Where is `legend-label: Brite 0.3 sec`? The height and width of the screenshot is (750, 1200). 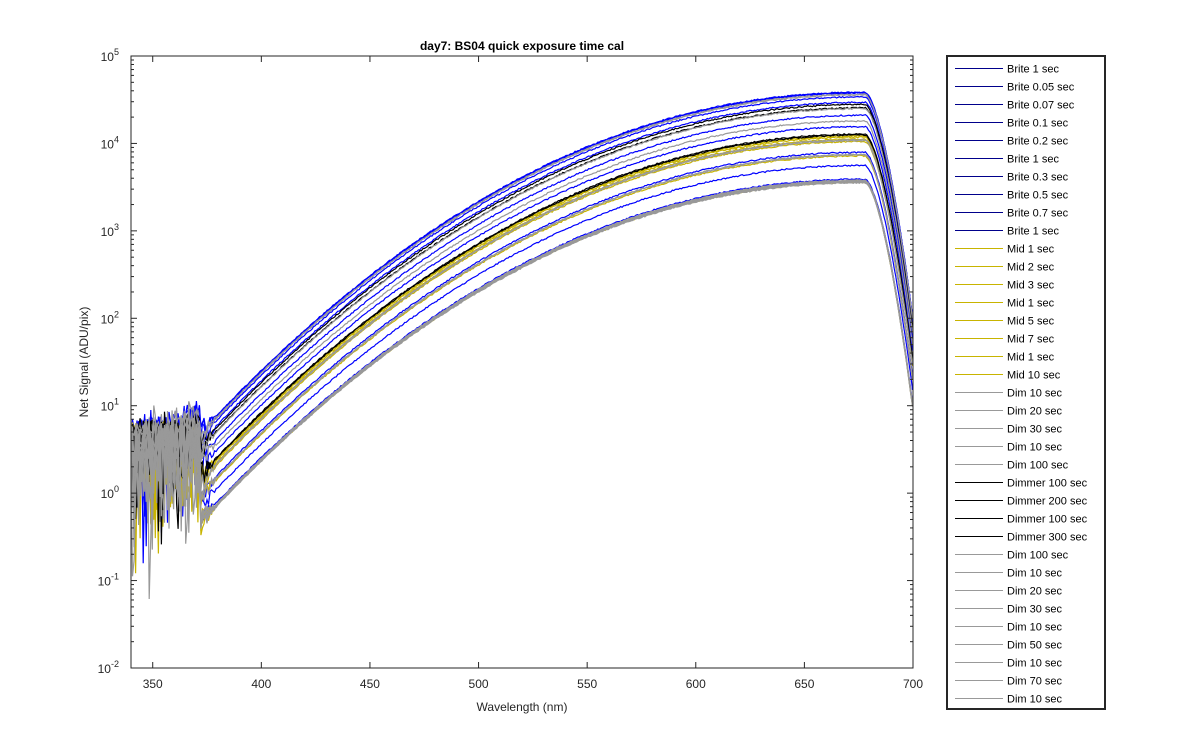
legend-label: Brite 0.3 sec is located at coordinates (1038, 178).